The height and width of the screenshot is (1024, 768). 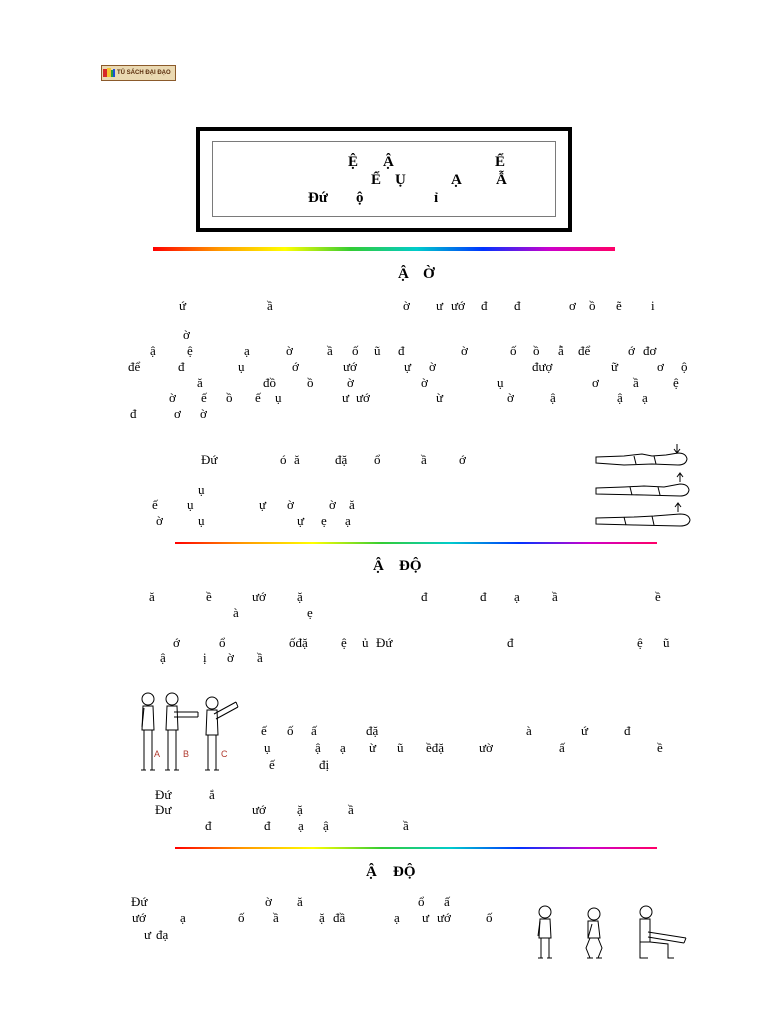 I want to click on text-fragment: đặ, so click(x=372, y=730).